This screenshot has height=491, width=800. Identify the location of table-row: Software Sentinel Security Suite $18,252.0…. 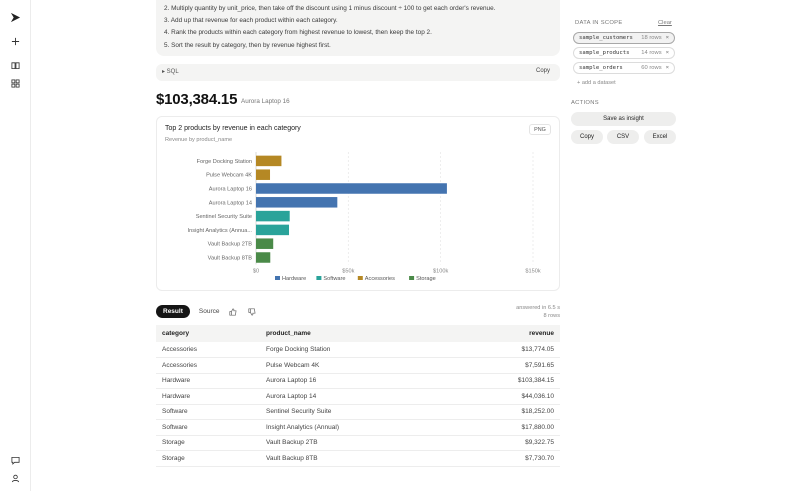
(358, 412).